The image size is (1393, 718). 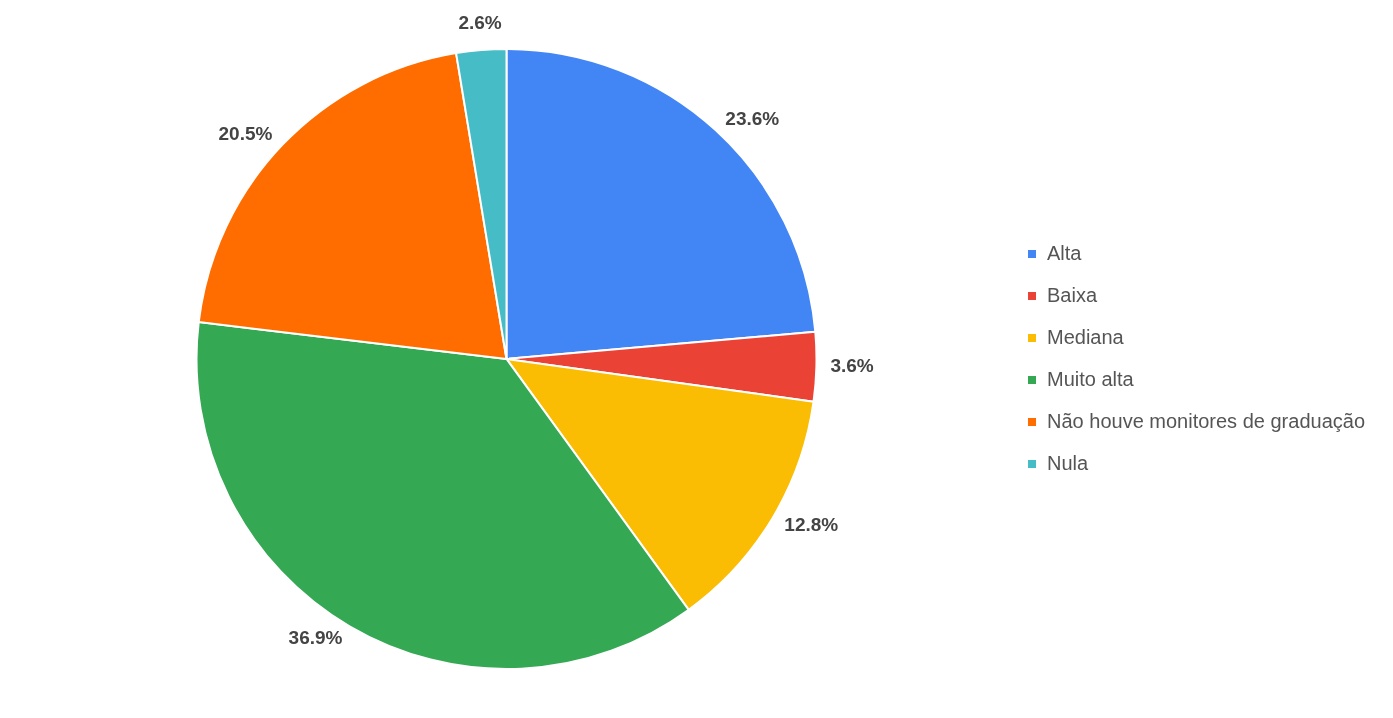 What do you see at coordinates (315, 637) in the screenshot?
I see `data-label: 36.9%` at bounding box center [315, 637].